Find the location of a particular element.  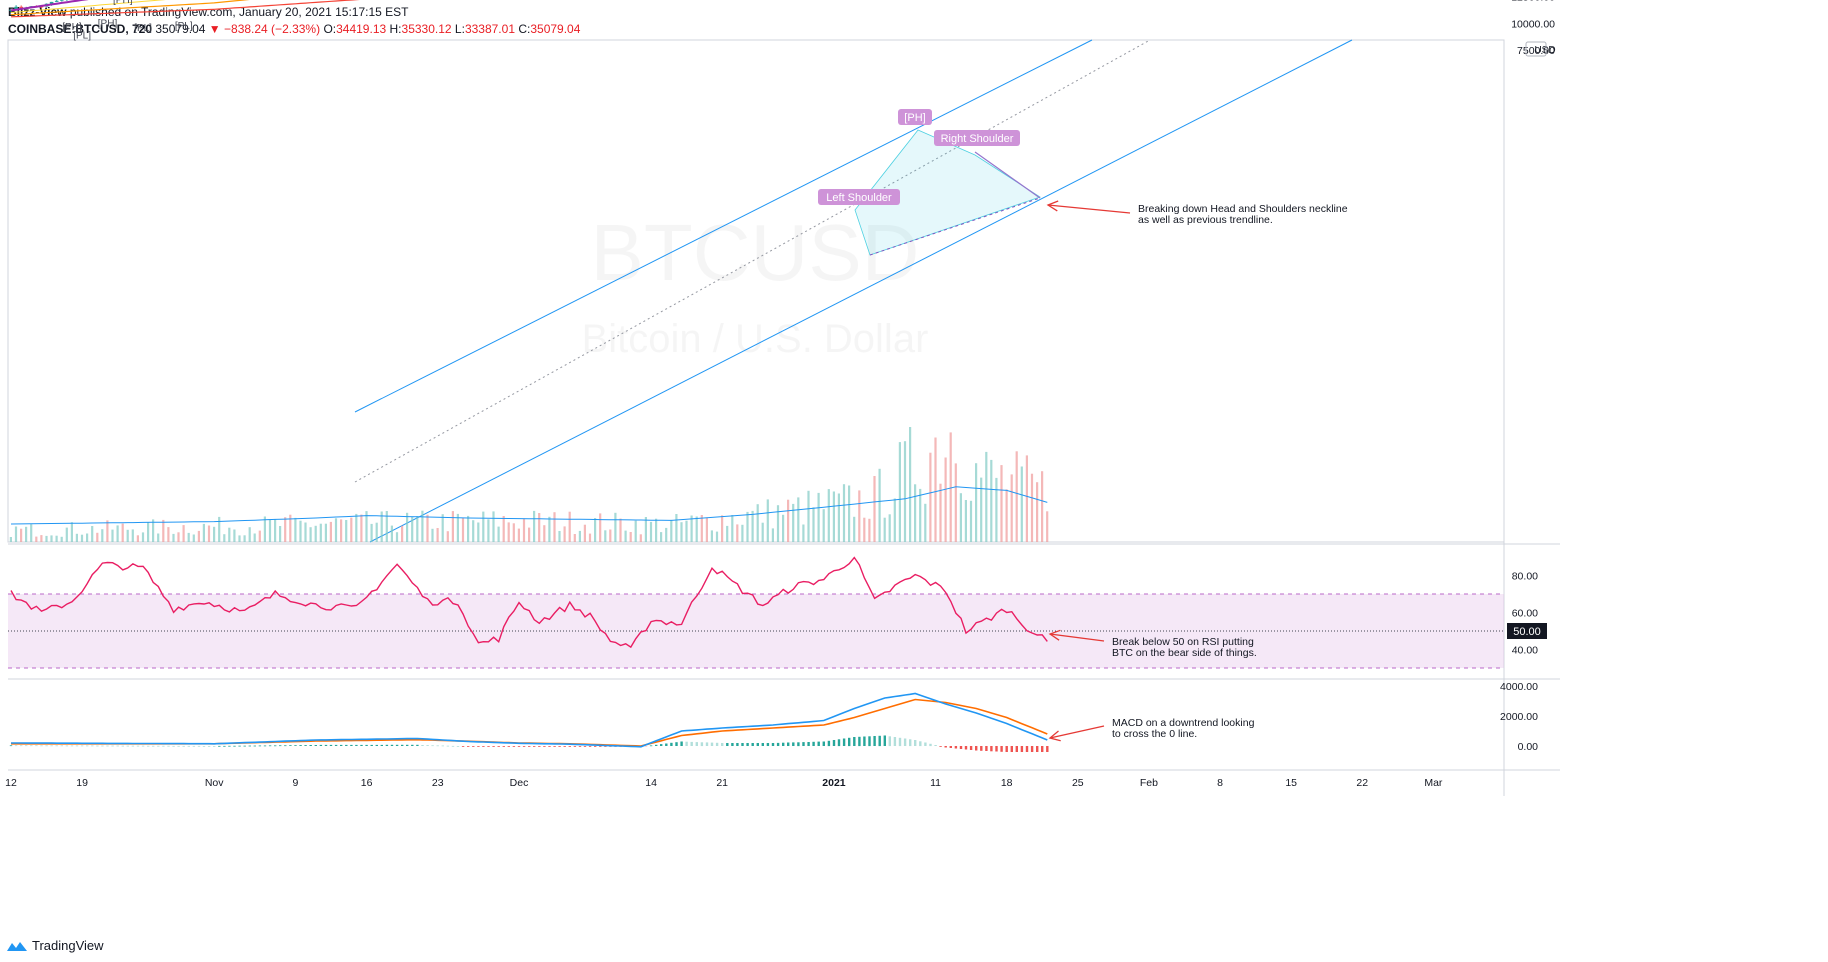

head-shoulders-shape is located at coordinates (947, 192).